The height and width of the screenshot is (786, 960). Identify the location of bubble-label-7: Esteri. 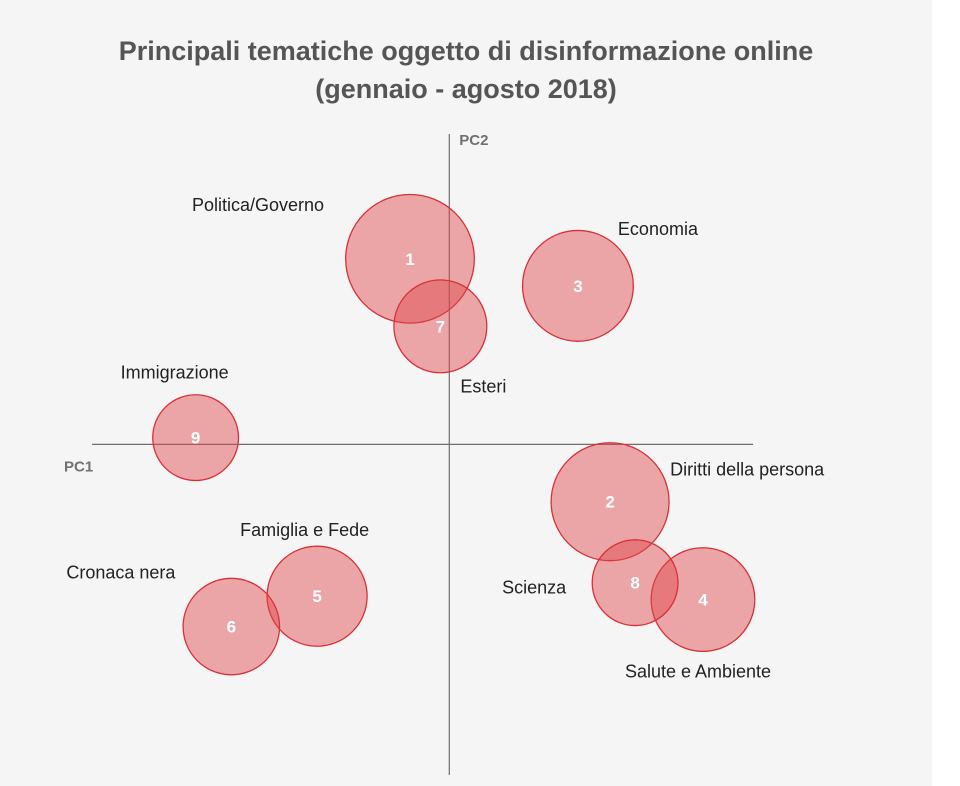
(483, 386).